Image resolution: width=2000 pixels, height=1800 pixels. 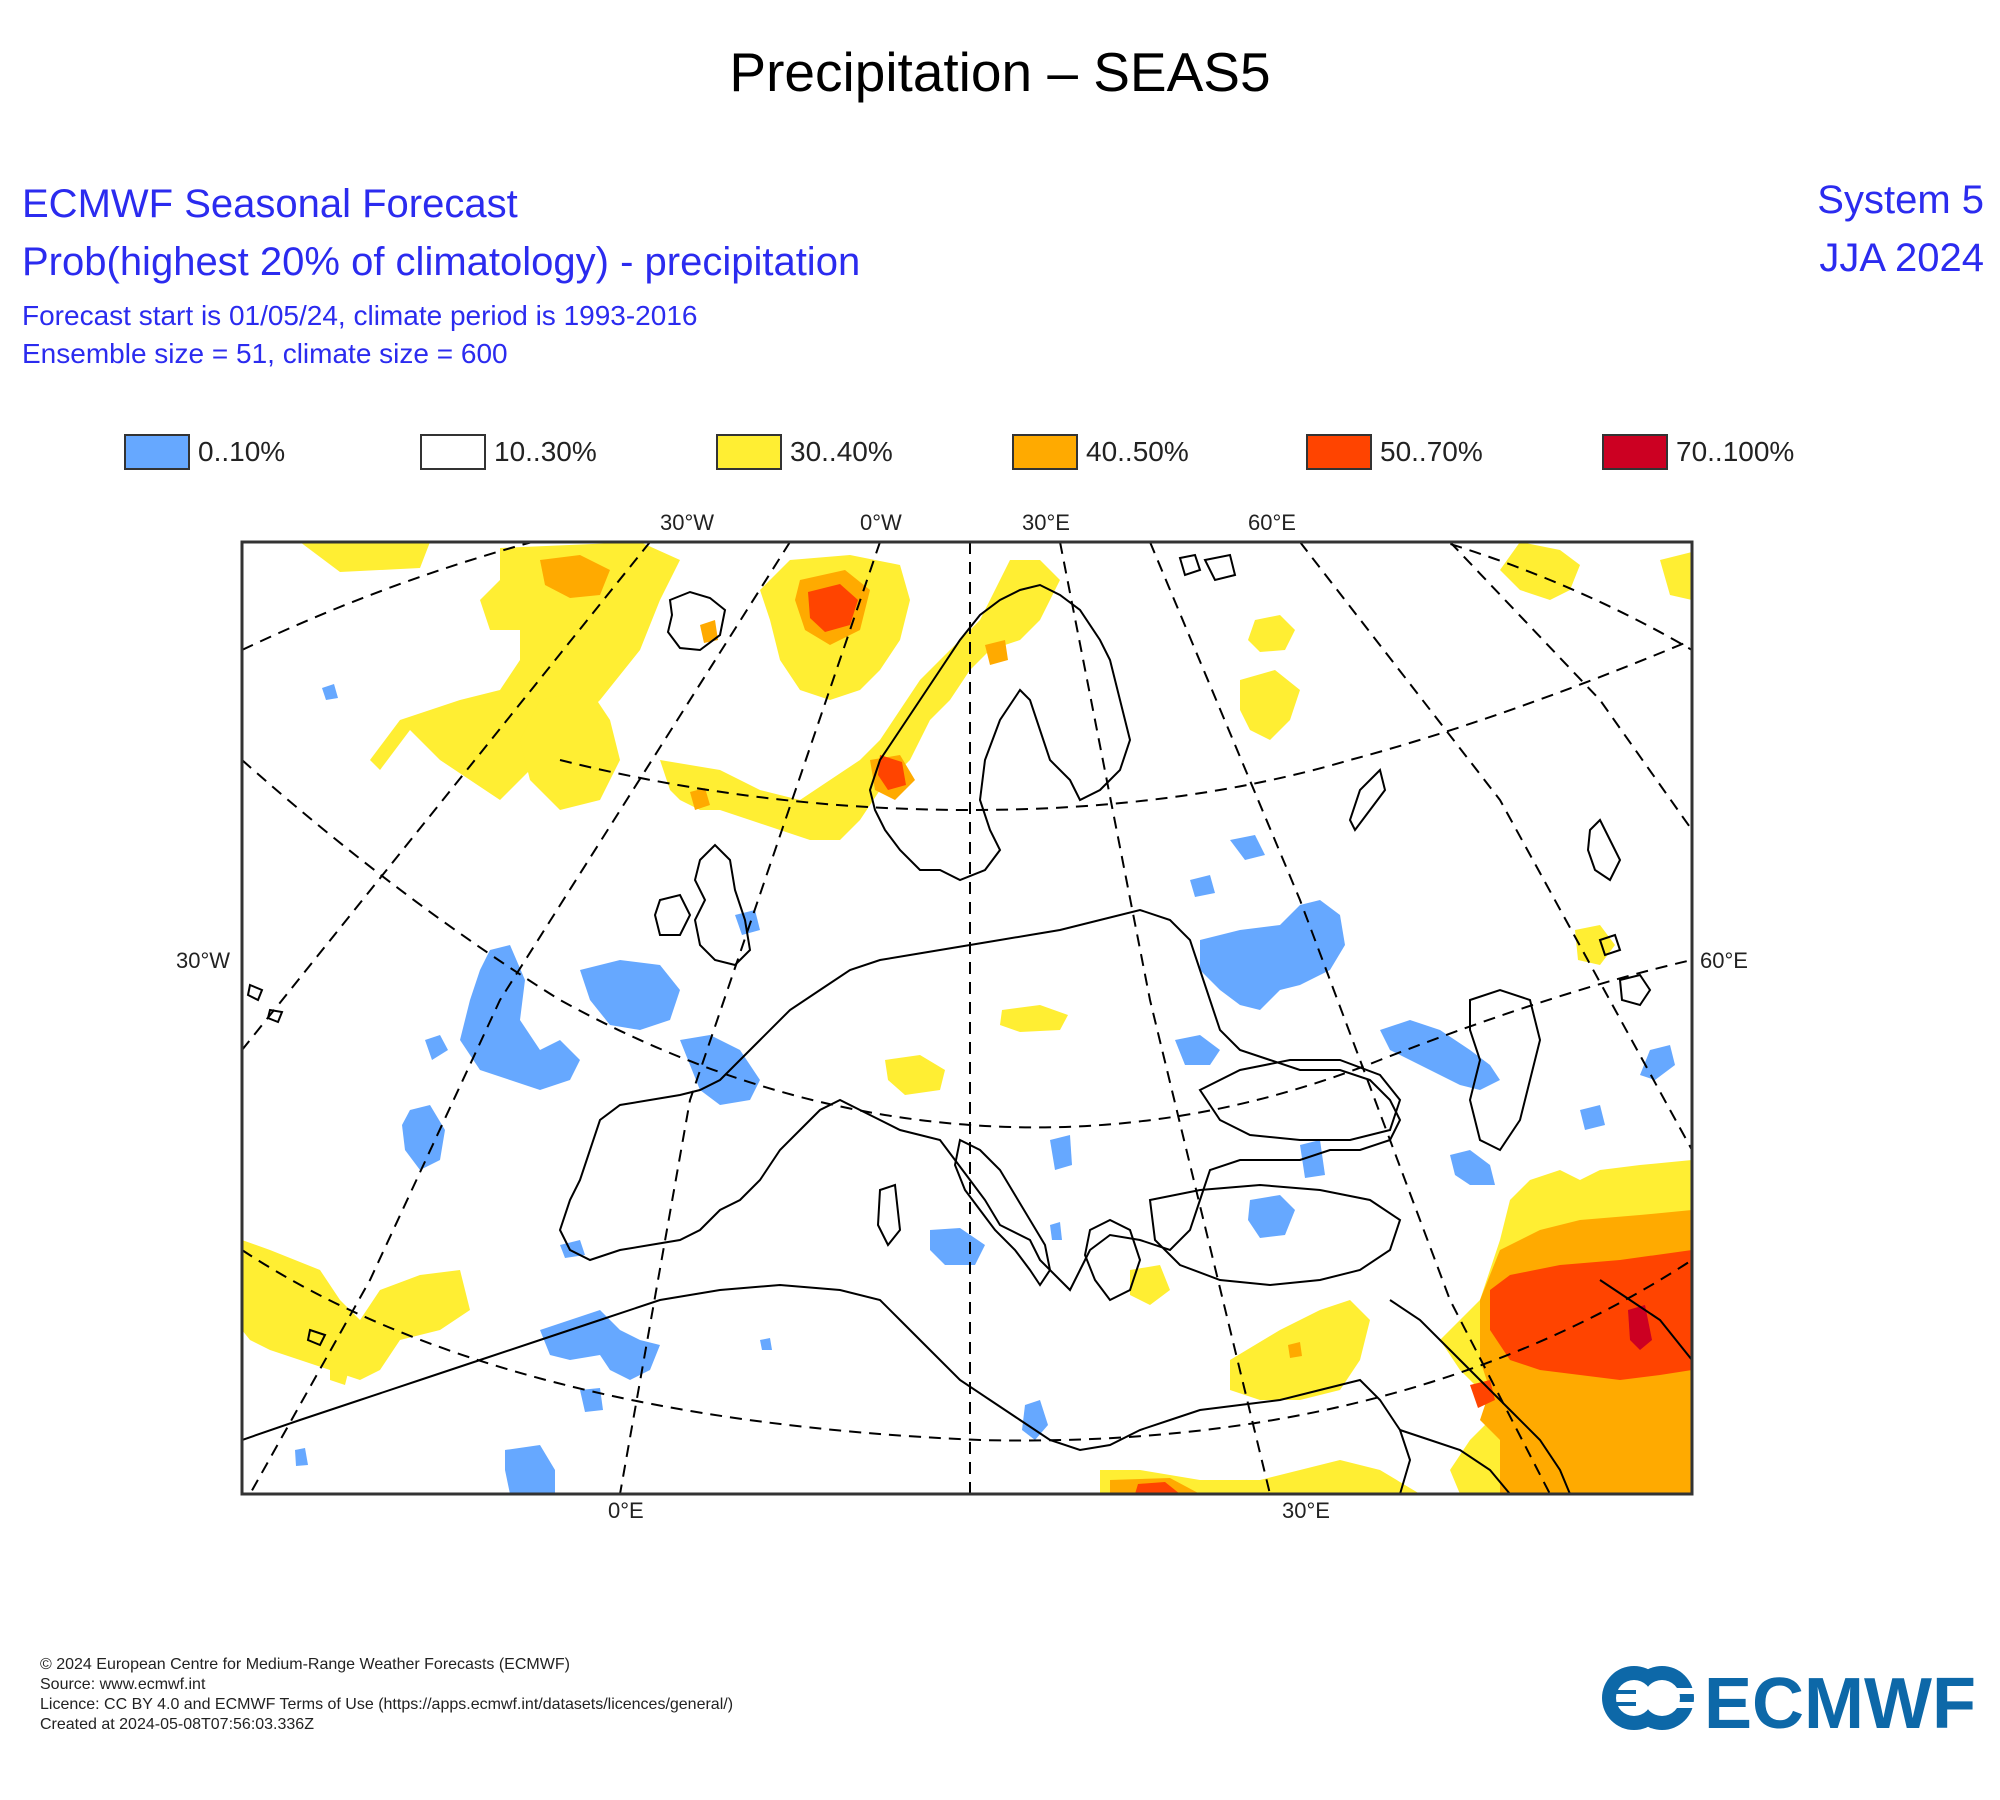 What do you see at coordinates (626, 1510) in the screenshot?
I see `bottom-label: 0°E` at bounding box center [626, 1510].